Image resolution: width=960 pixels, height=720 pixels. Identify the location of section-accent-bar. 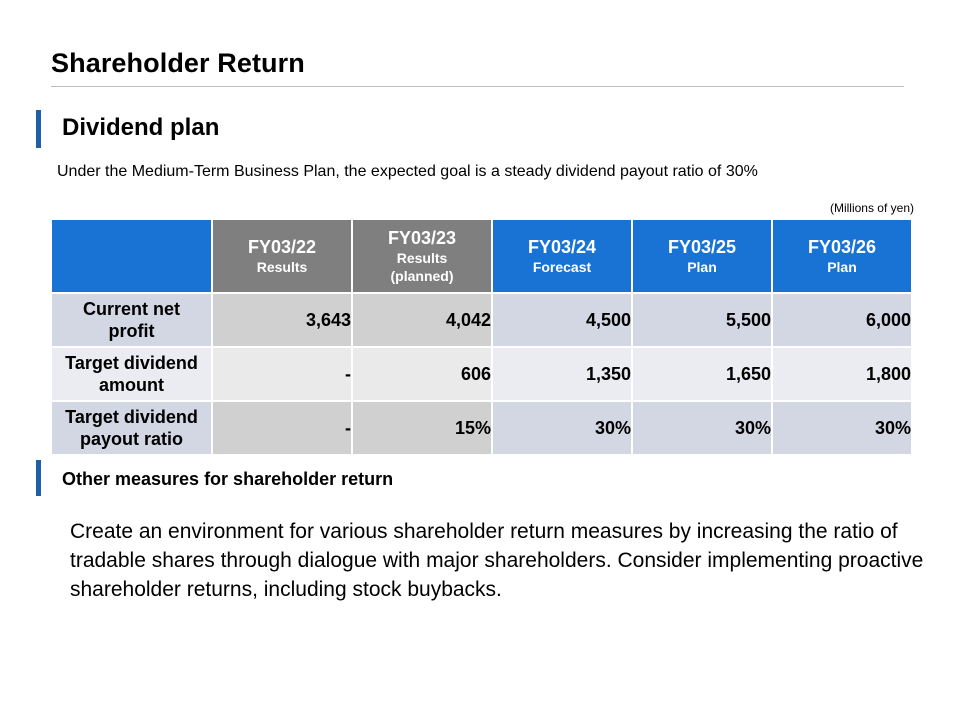
(38, 129).